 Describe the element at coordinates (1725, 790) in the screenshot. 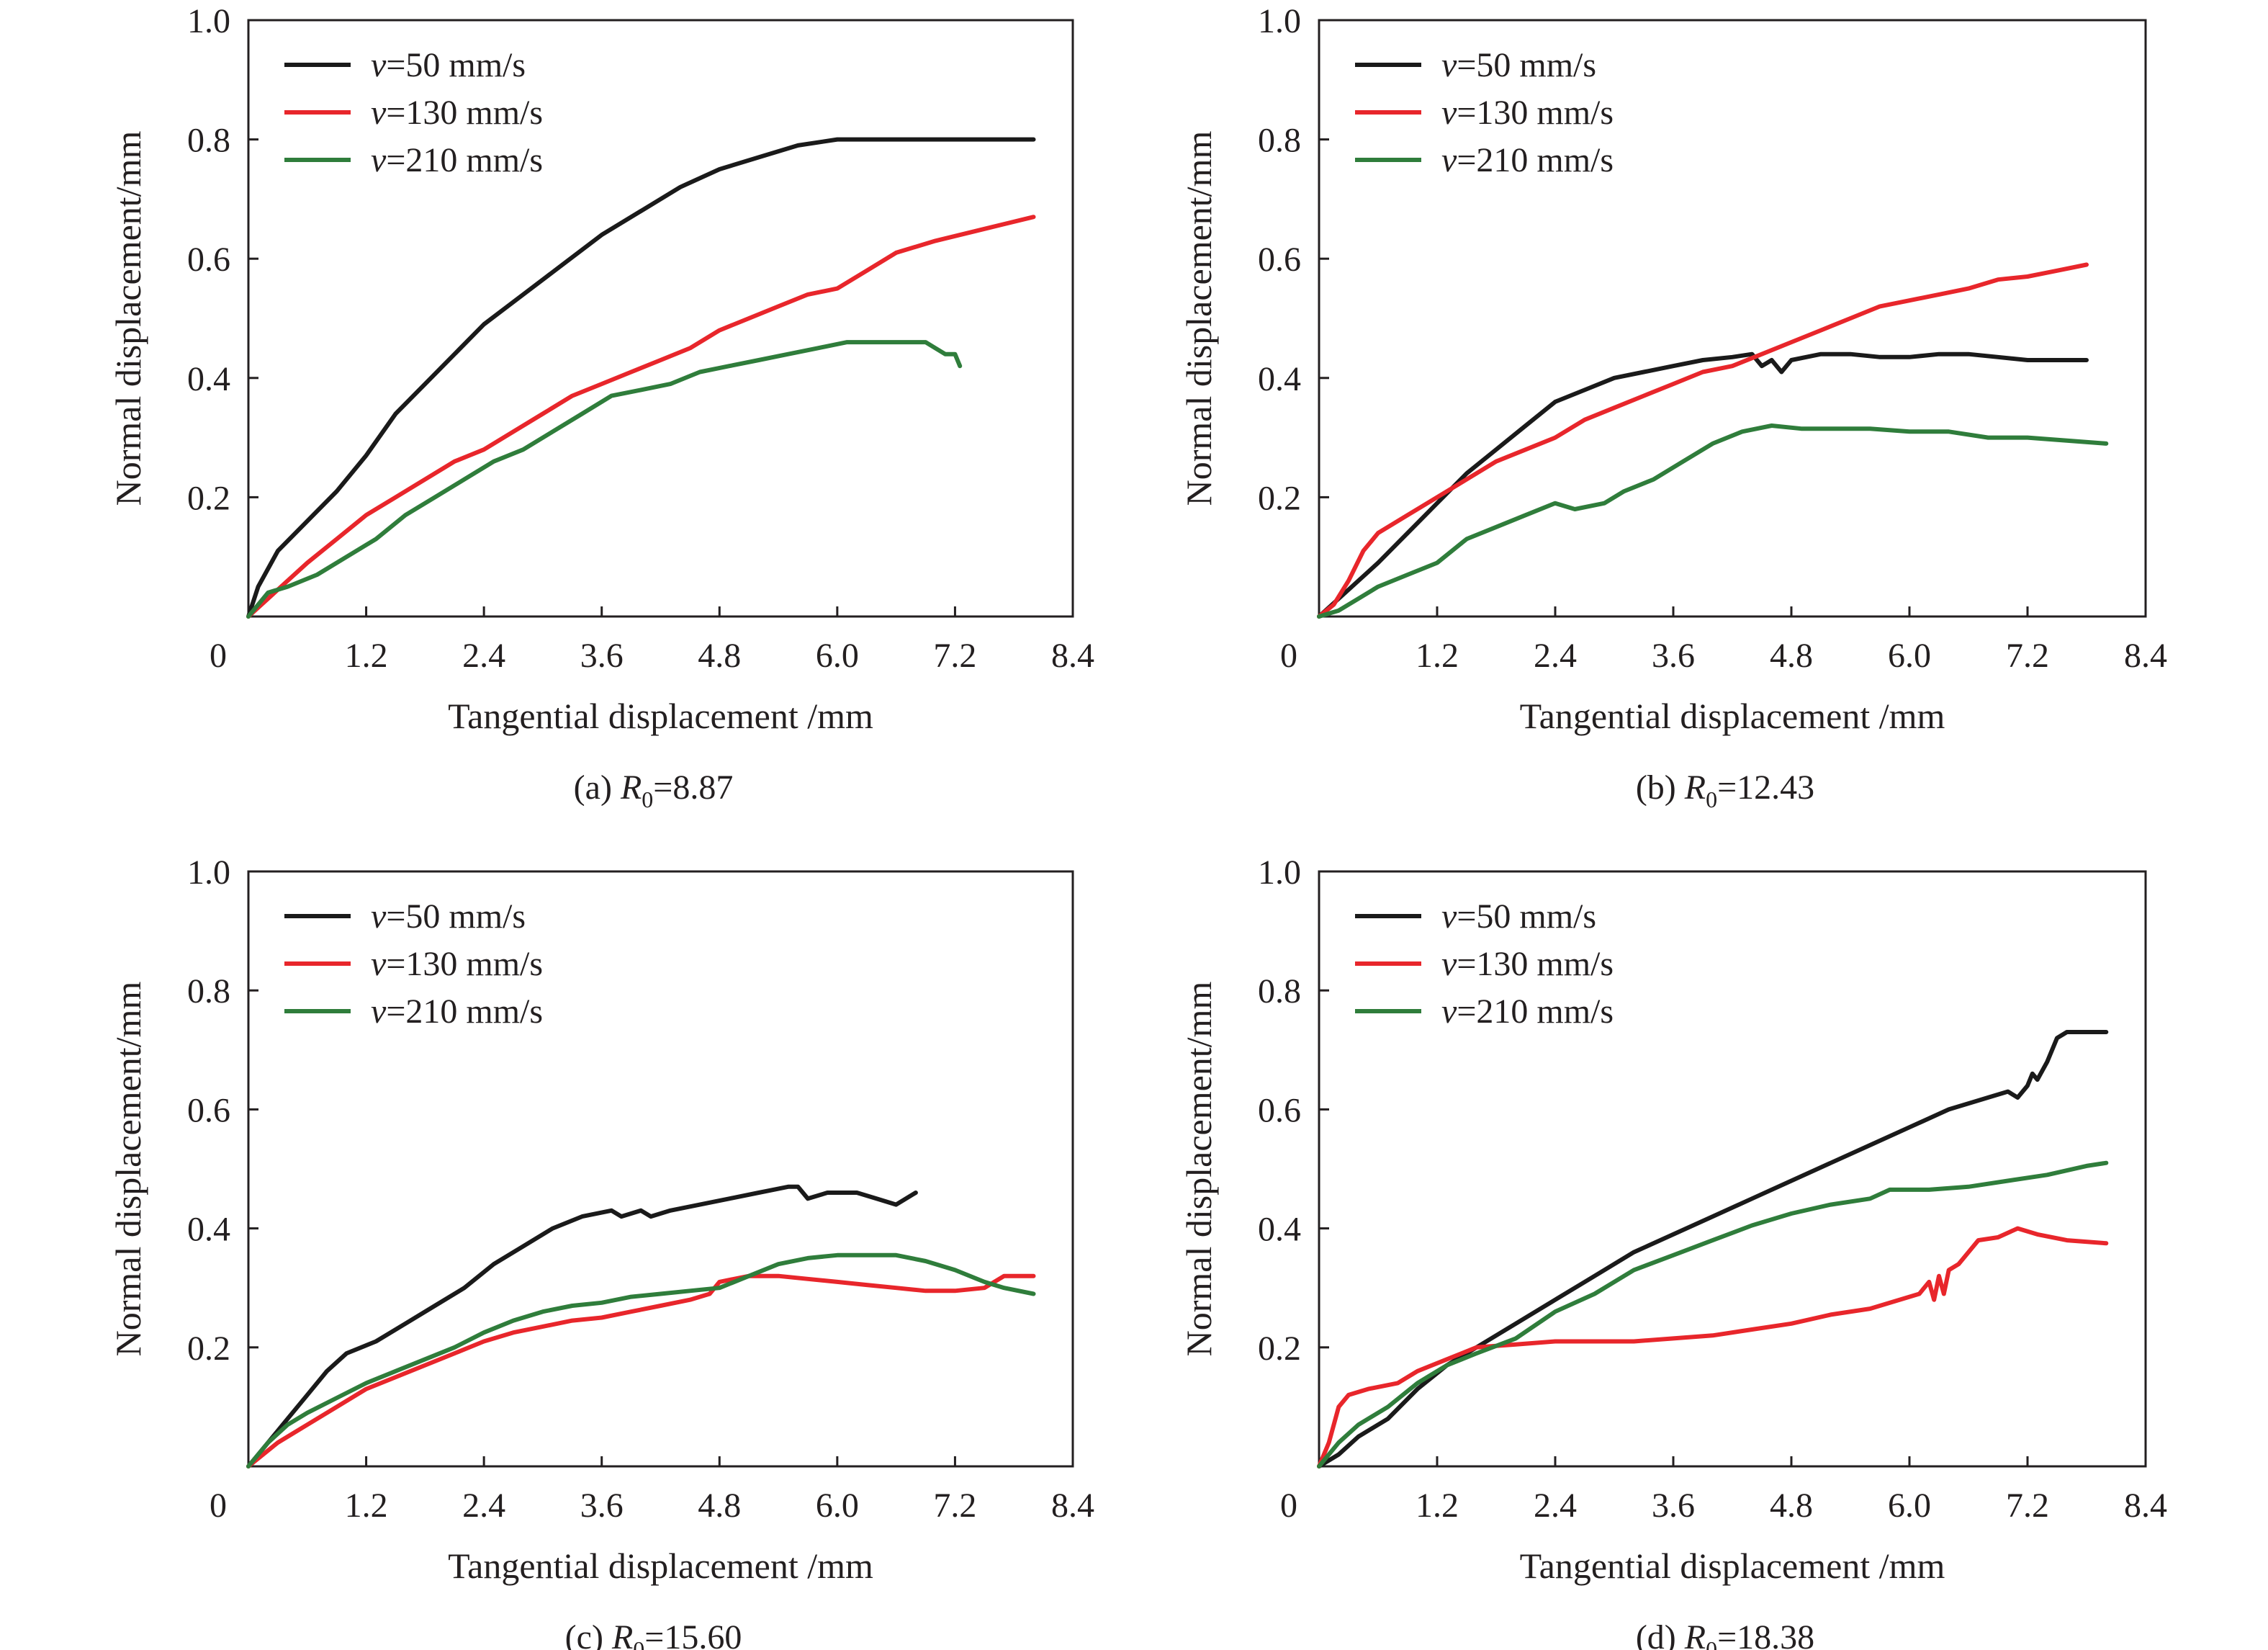

I see `panel-caption: (b) R0=12.43` at that location.